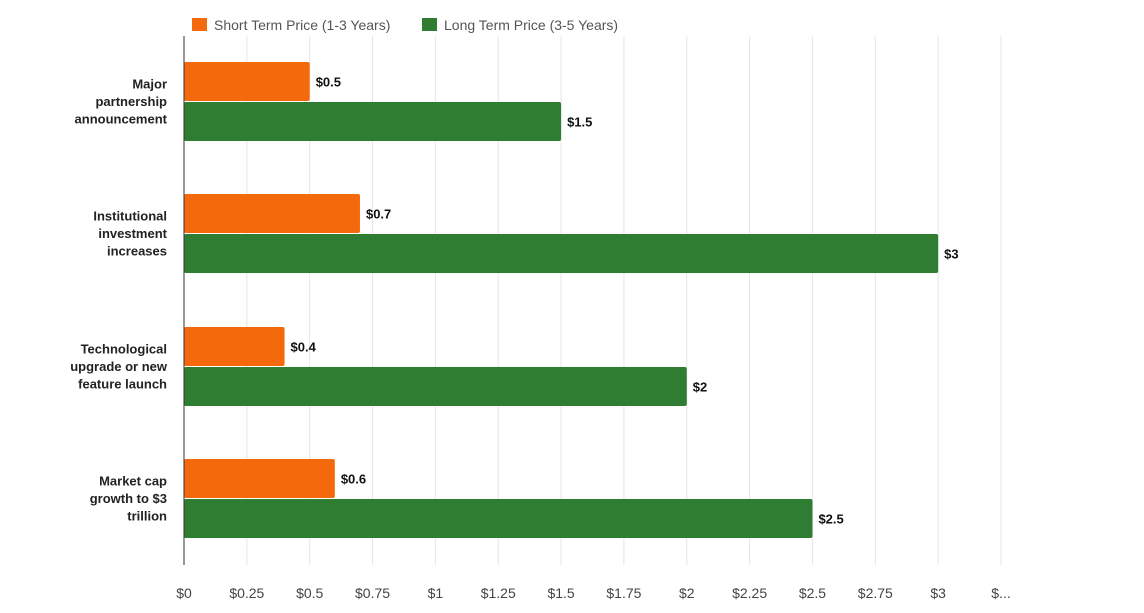 The width and height of the screenshot is (1144, 613). Describe the element at coordinates (830, 519) in the screenshot. I see `data-label: $2.5` at that location.